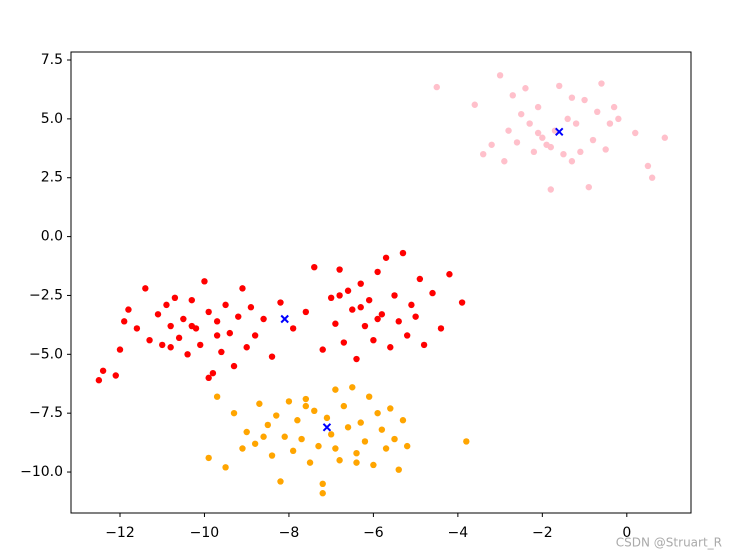  What do you see at coordinates (669, 543) in the screenshot?
I see `watermark: CSDN @Struart_R` at bounding box center [669, 543].